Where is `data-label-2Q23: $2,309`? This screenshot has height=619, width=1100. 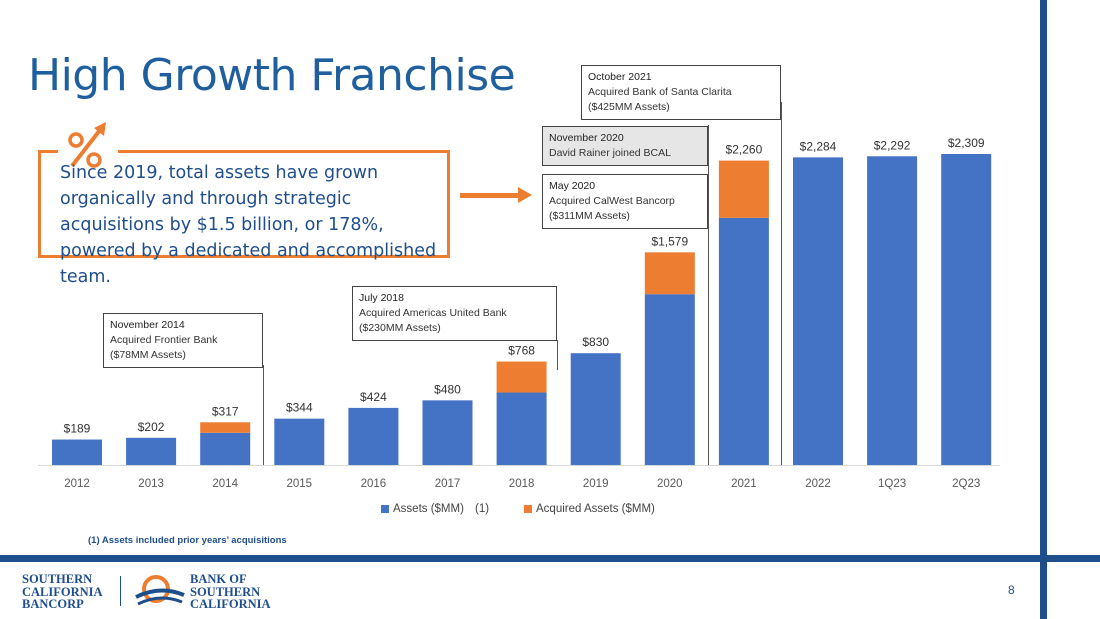 data-label-2Q23: $2,309 is located at coordinates (966, 143).